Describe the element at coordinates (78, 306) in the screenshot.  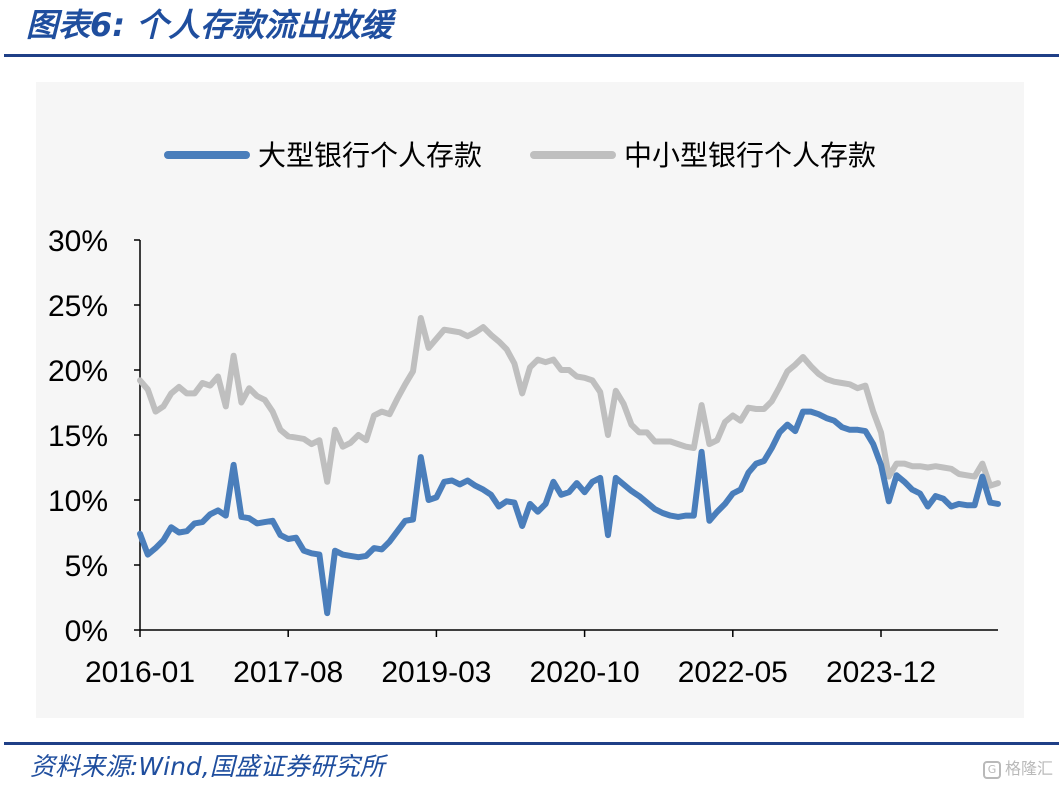
I see `y-tick-label: 25%` at that location.